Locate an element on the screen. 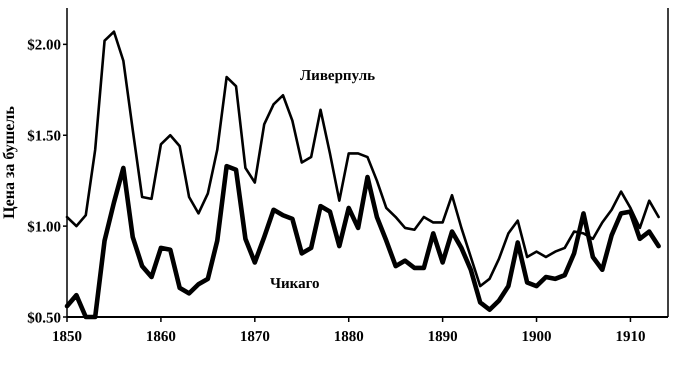 This screenshot has width=680, height=365. x-tick-label: 1870 is located at coordinates (255, 337).